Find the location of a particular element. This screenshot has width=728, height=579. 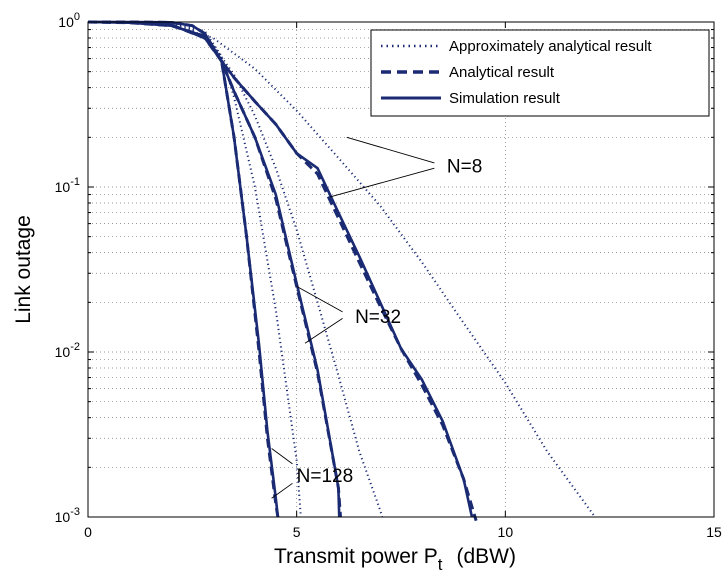

x-axis-title-main: Transmit power P is located at coordinates (356, 556).